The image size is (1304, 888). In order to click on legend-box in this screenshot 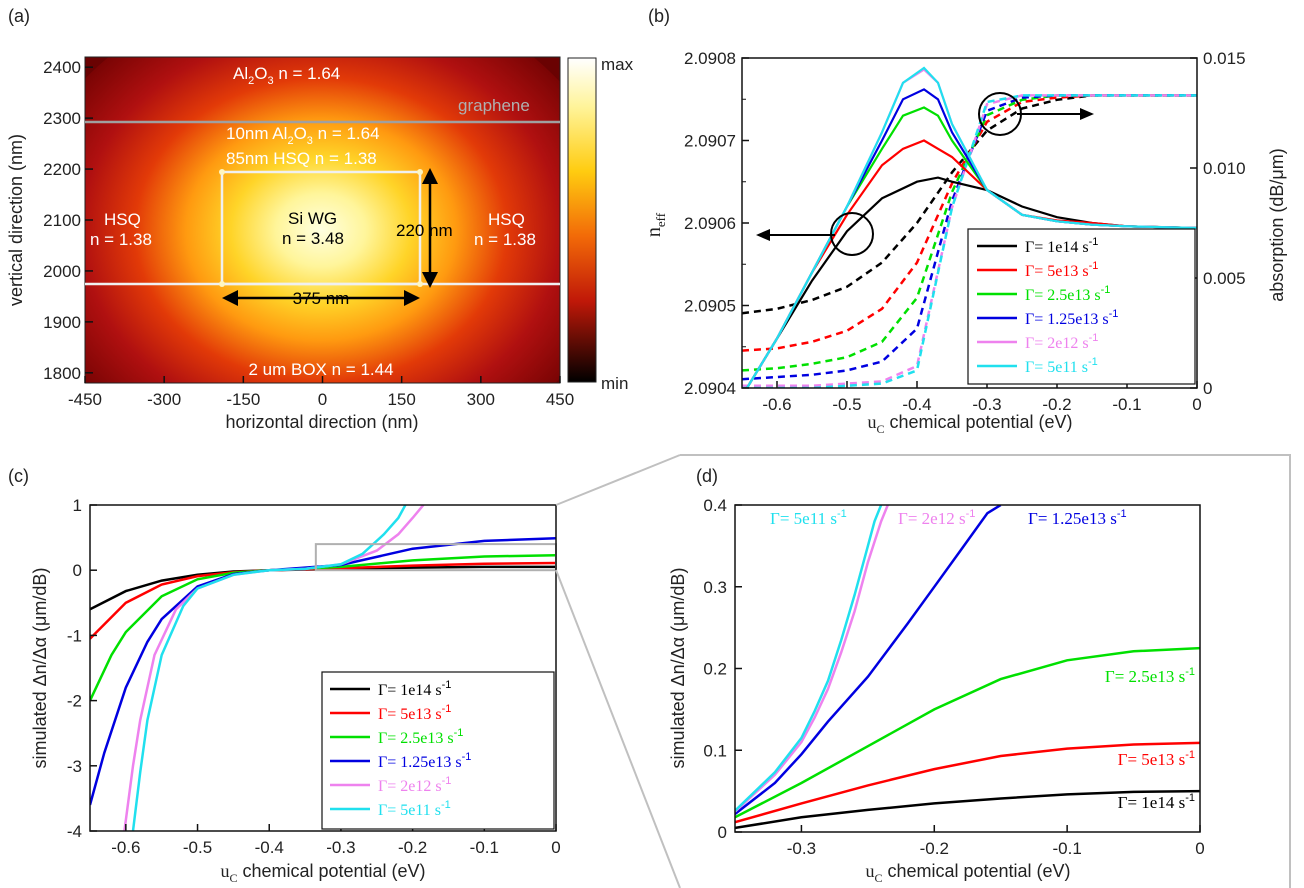, I will do `click(438, 750)`.